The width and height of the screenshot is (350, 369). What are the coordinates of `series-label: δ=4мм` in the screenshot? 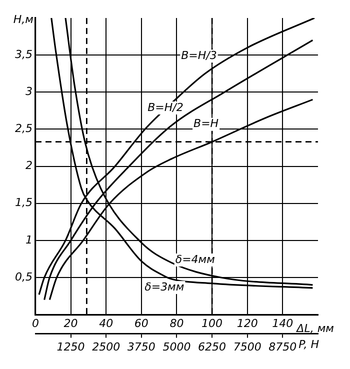 It's located at (195, 259).